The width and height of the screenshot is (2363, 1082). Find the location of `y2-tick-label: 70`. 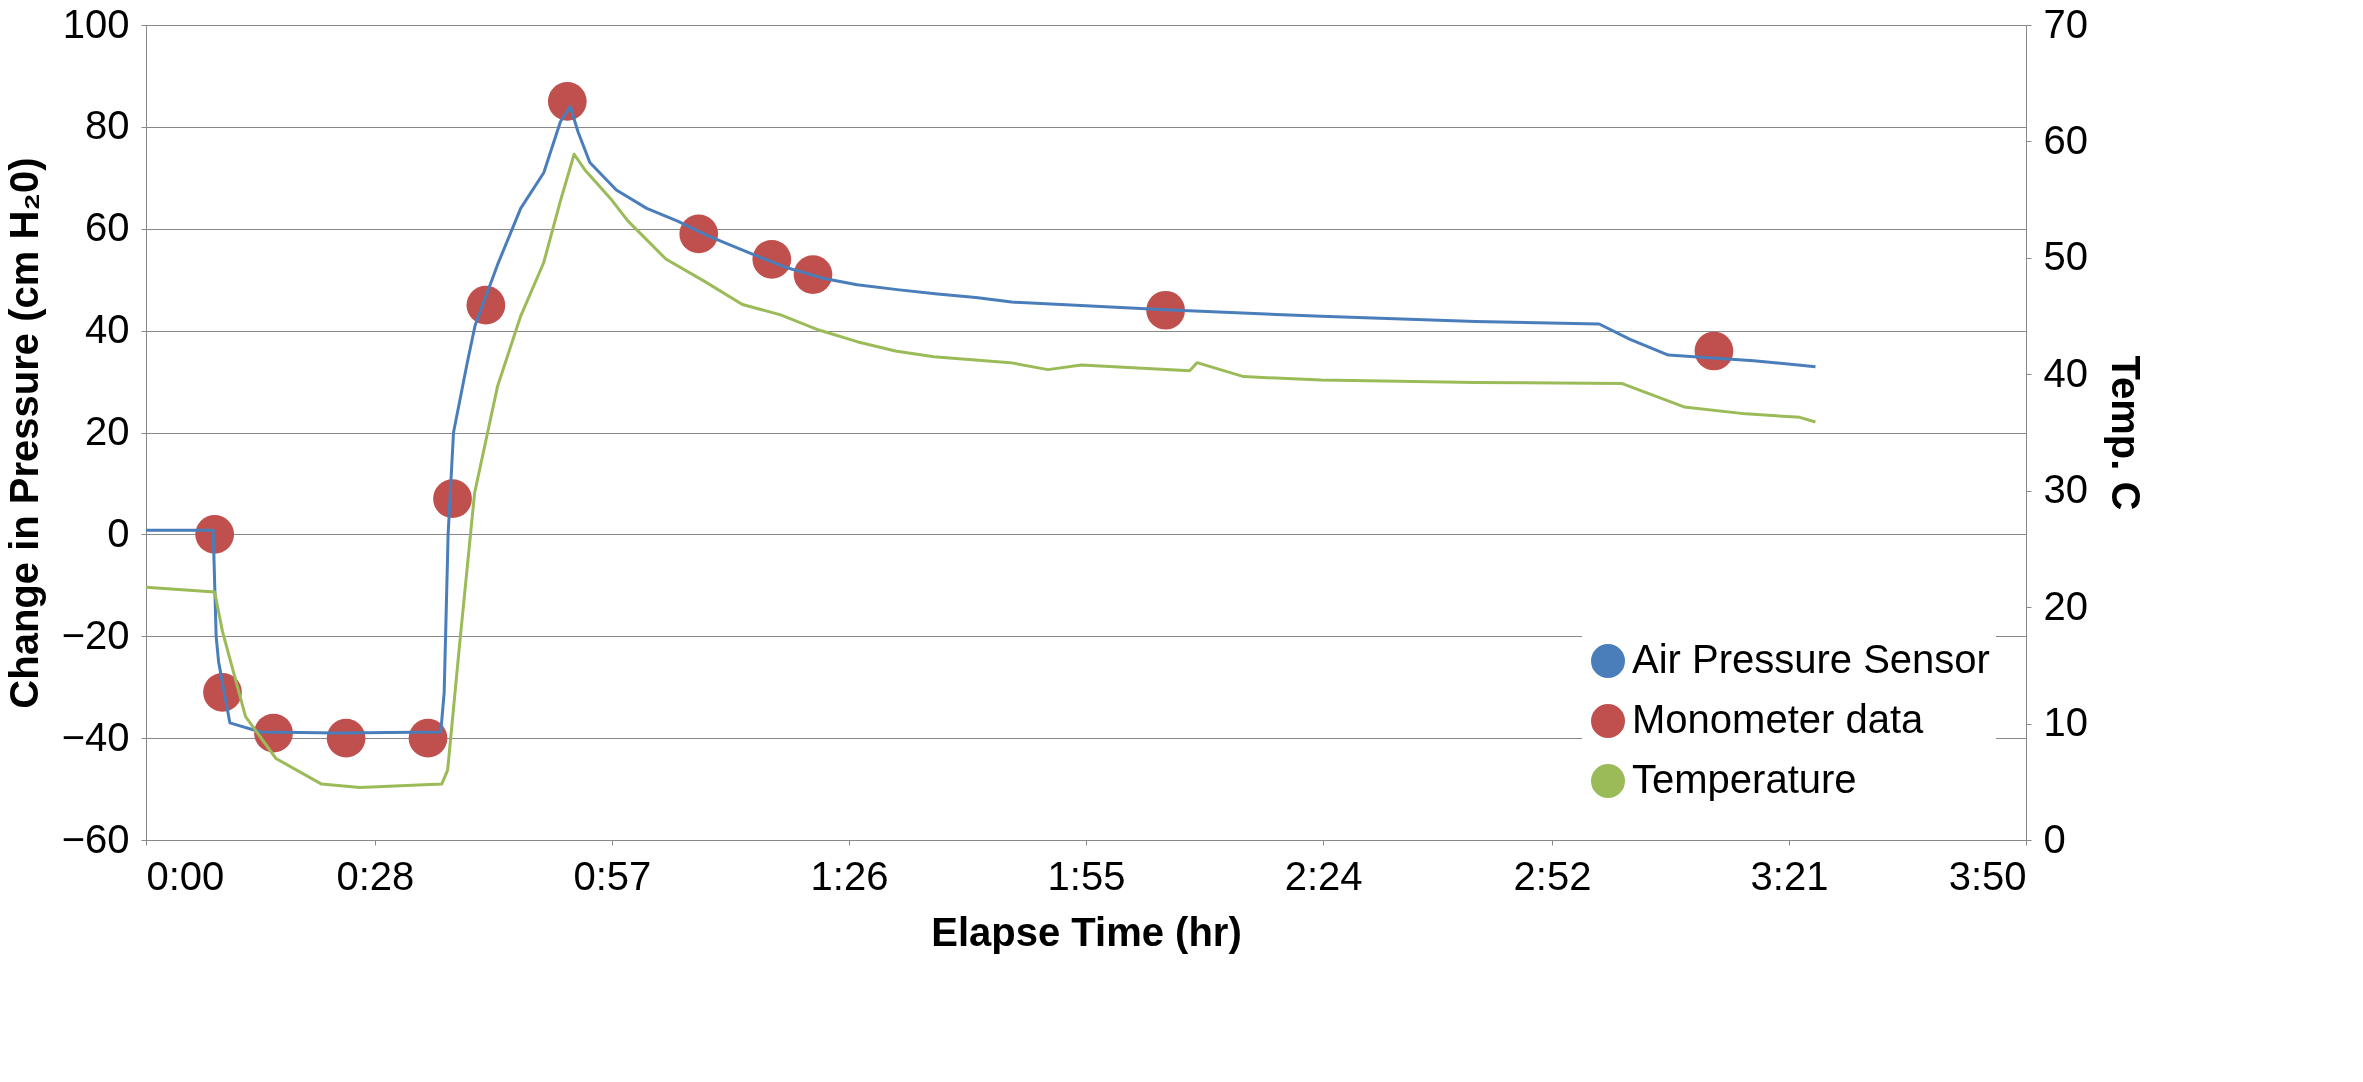

y2-tick-label: 70 is located at coordinates (2065, 23).